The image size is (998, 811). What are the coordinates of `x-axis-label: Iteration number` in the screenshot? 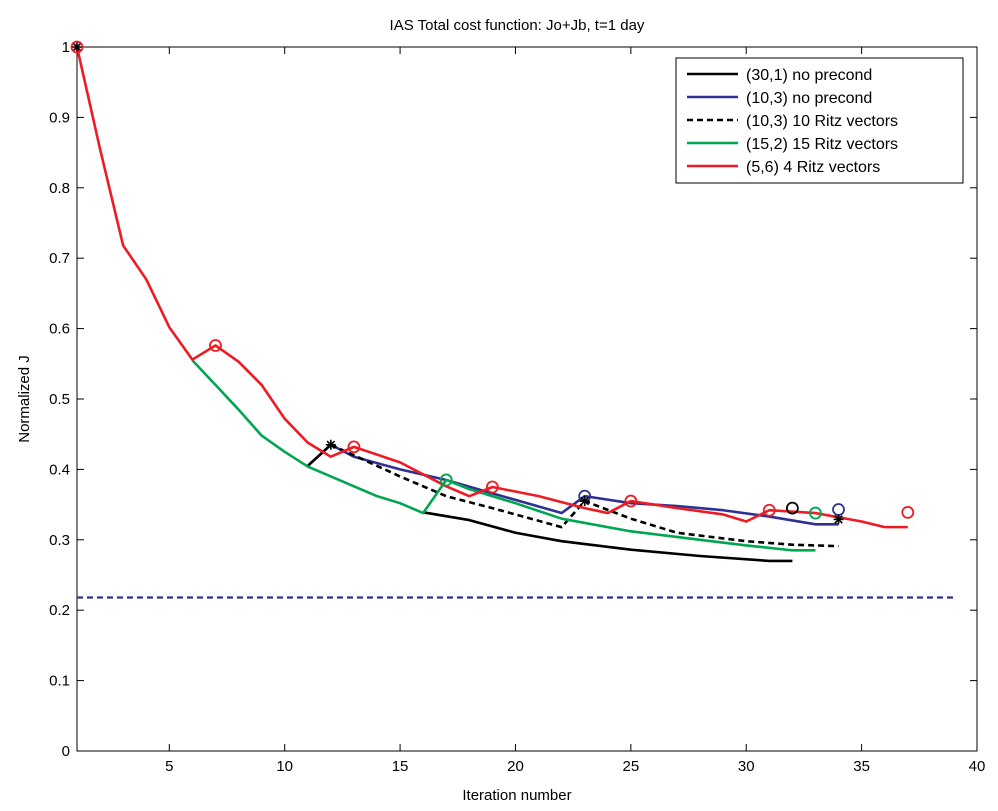 It's located at (516, 795).